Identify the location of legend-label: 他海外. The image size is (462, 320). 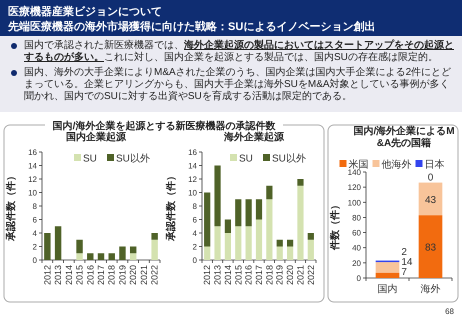
(397, 164).